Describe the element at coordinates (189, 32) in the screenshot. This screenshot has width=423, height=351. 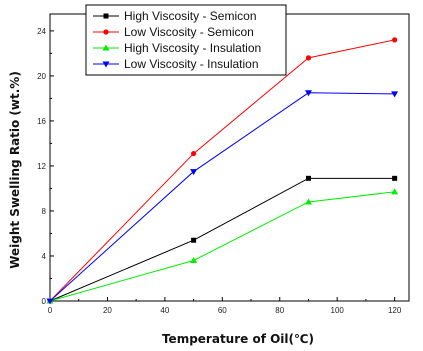
I see `legend-label: Low Viscosity - Semicon` at that location.